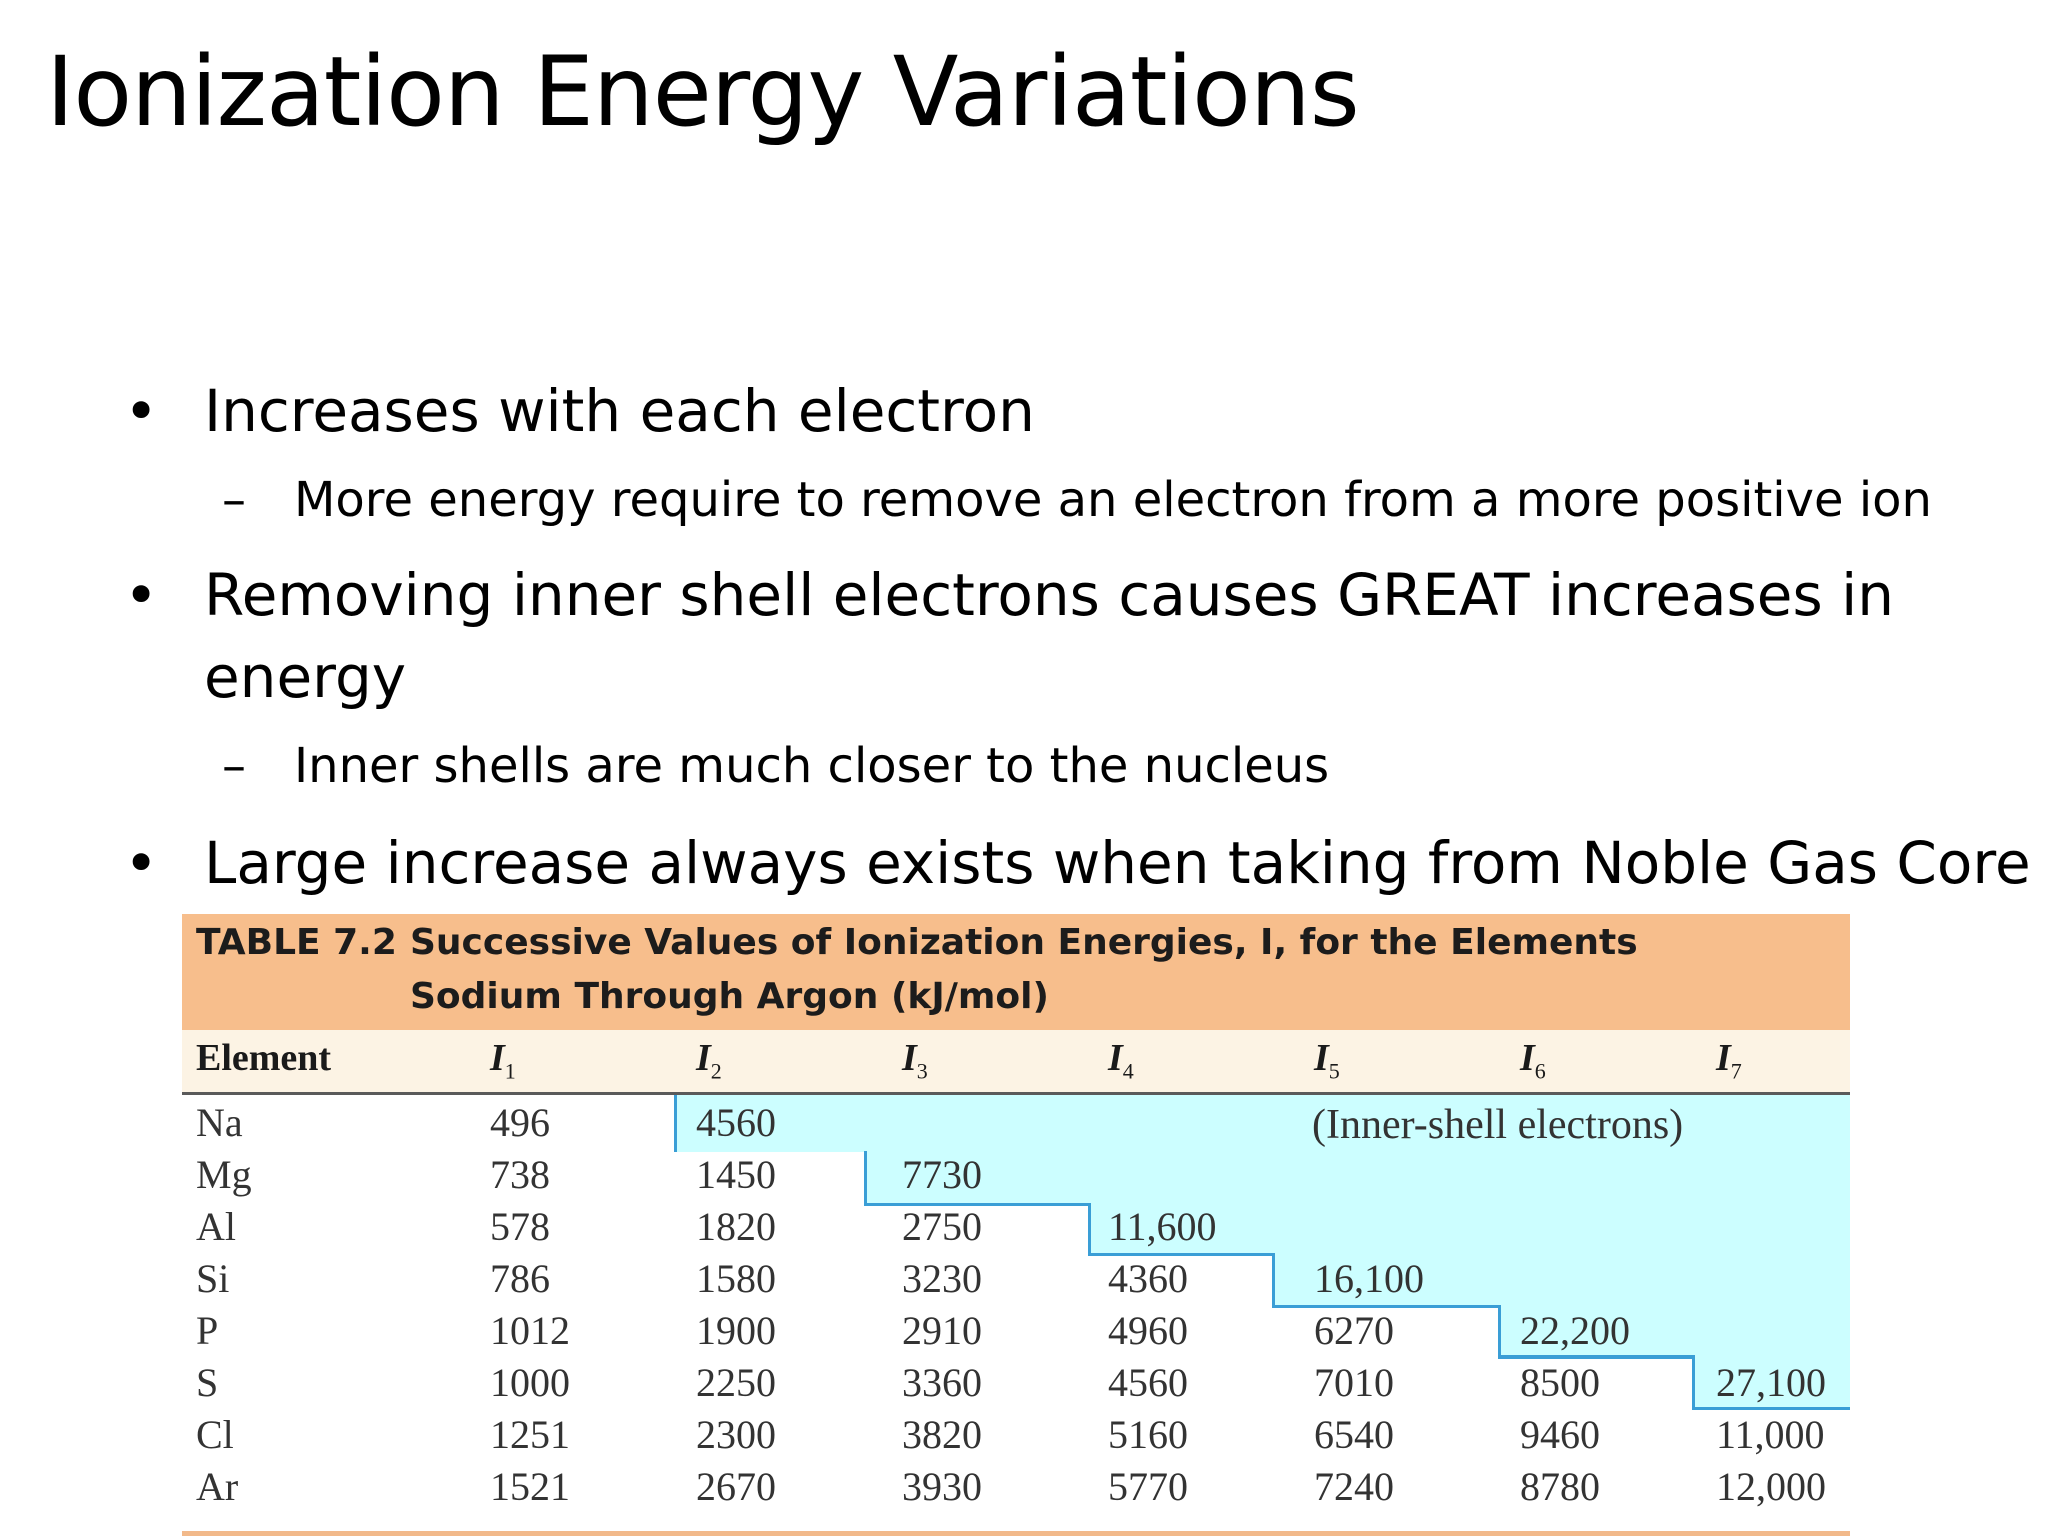 The width and height of the screenshot is (2048, 1536). I want to click on table-cell-value: 8780, so click(1560, 1486).